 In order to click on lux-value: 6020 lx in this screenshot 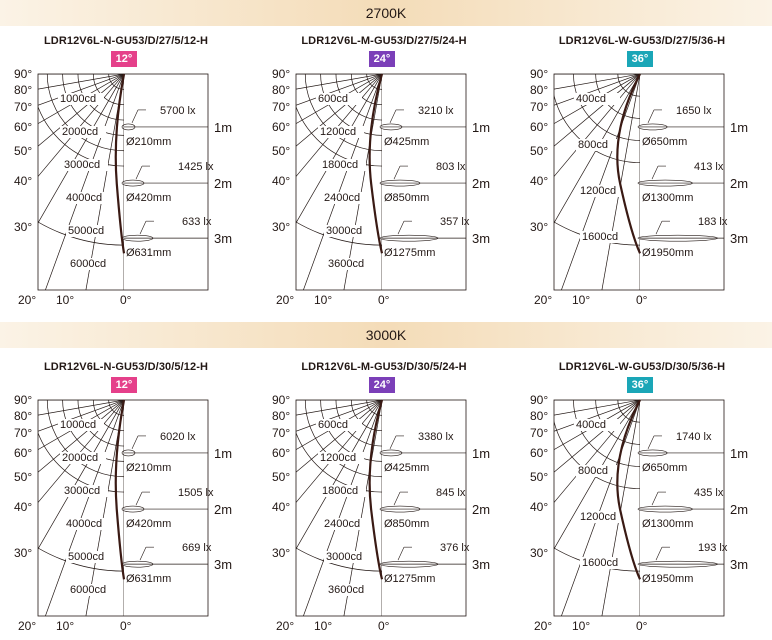, I will do `click(178, 437)`.